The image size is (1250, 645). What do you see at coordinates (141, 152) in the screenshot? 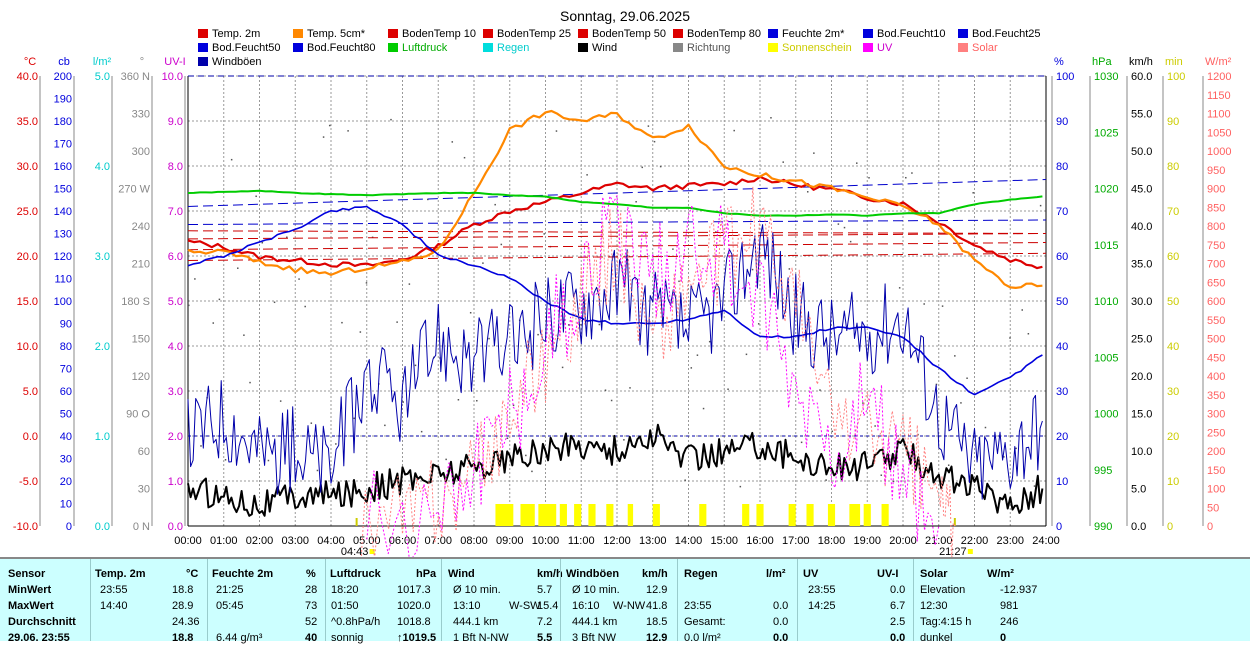
I see `axis-tick-left: 300` at bounding box center [141, 152].